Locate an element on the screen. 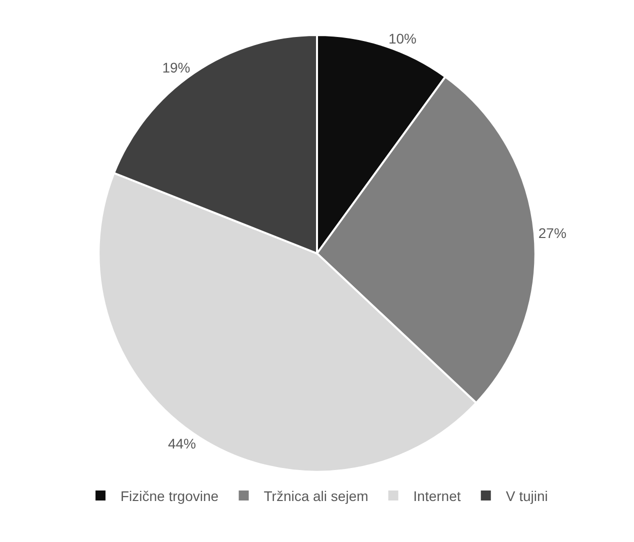  data-label: 27% is located at coordinates (552, 232).